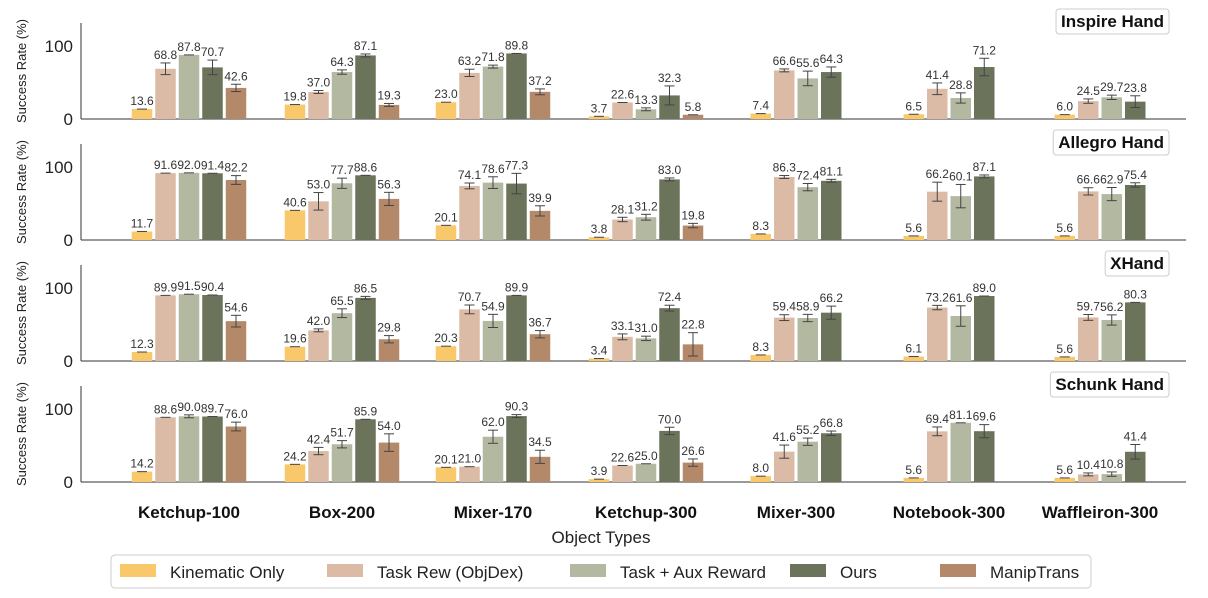 The height and width of the screenshot is (598, 1208). Describe the element at coordinates (236, 307) in the screenshot. I see `data-label: 54.6` at that location.